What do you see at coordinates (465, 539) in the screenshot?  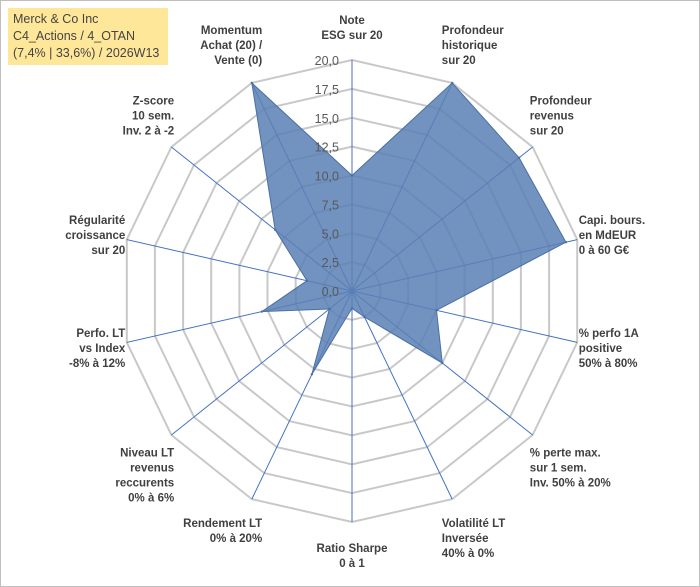 I see `axis-label-line: Inversée` at bounding box center [465, 539].